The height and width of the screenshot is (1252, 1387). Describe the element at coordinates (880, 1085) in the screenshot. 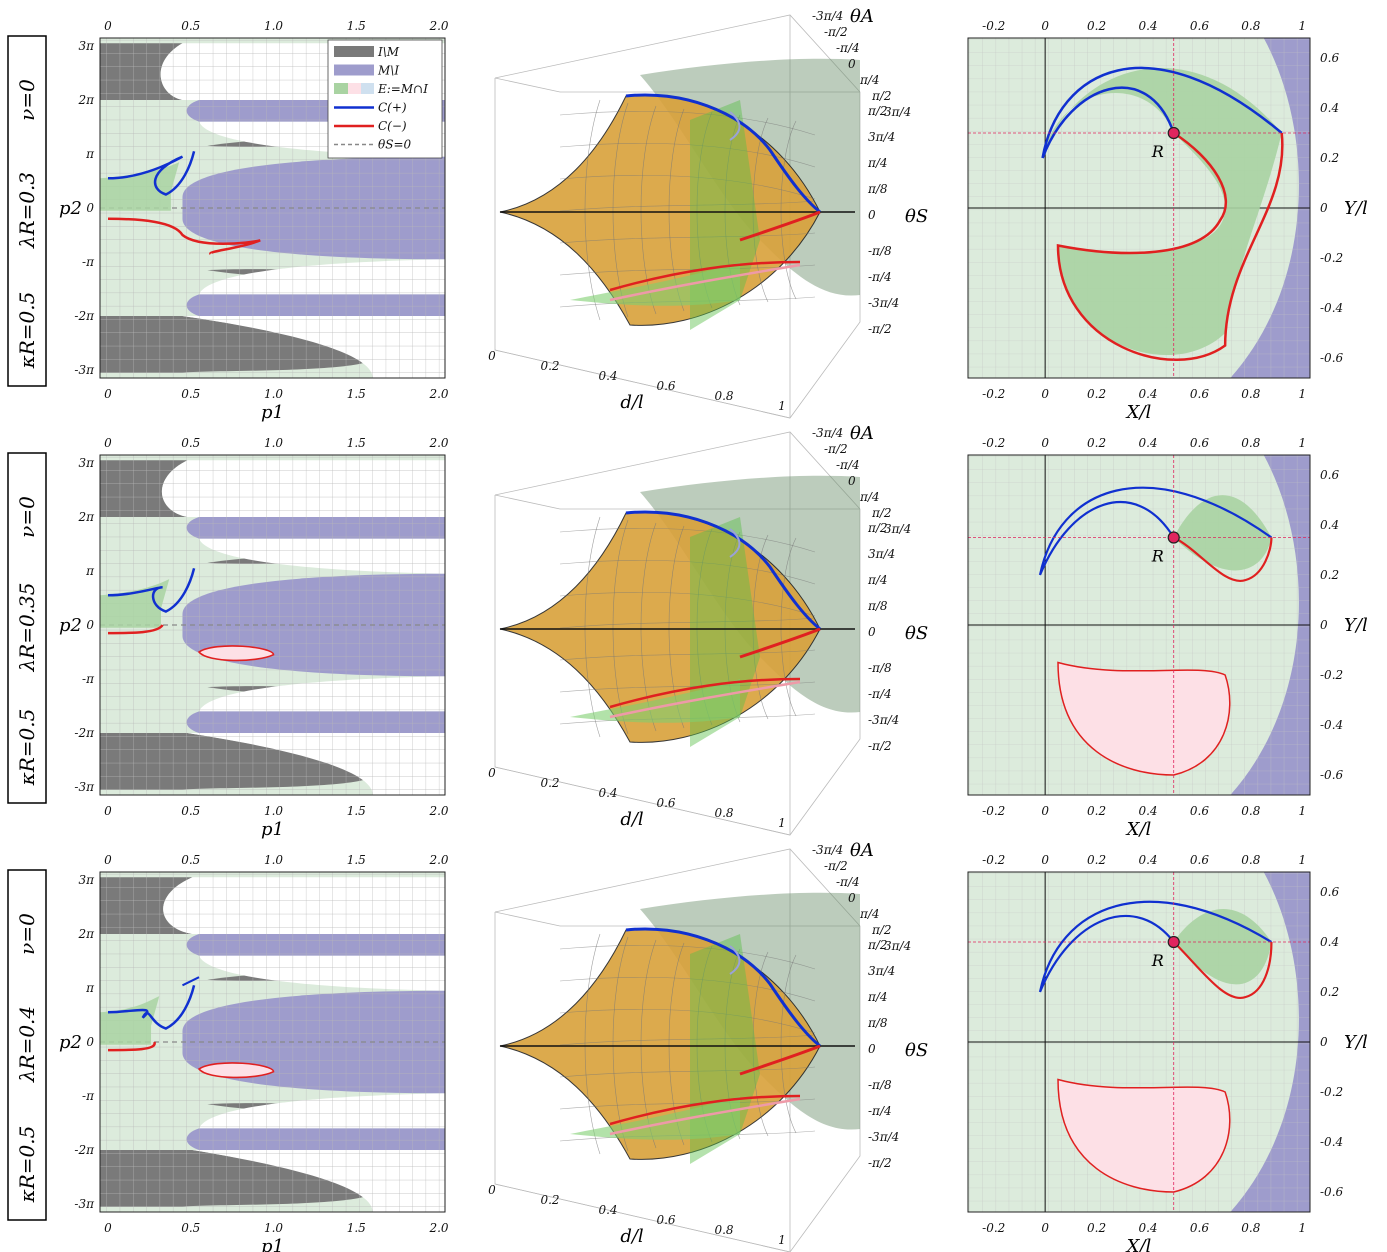

I see `theta-s-tick-label: -π/8` at that location.